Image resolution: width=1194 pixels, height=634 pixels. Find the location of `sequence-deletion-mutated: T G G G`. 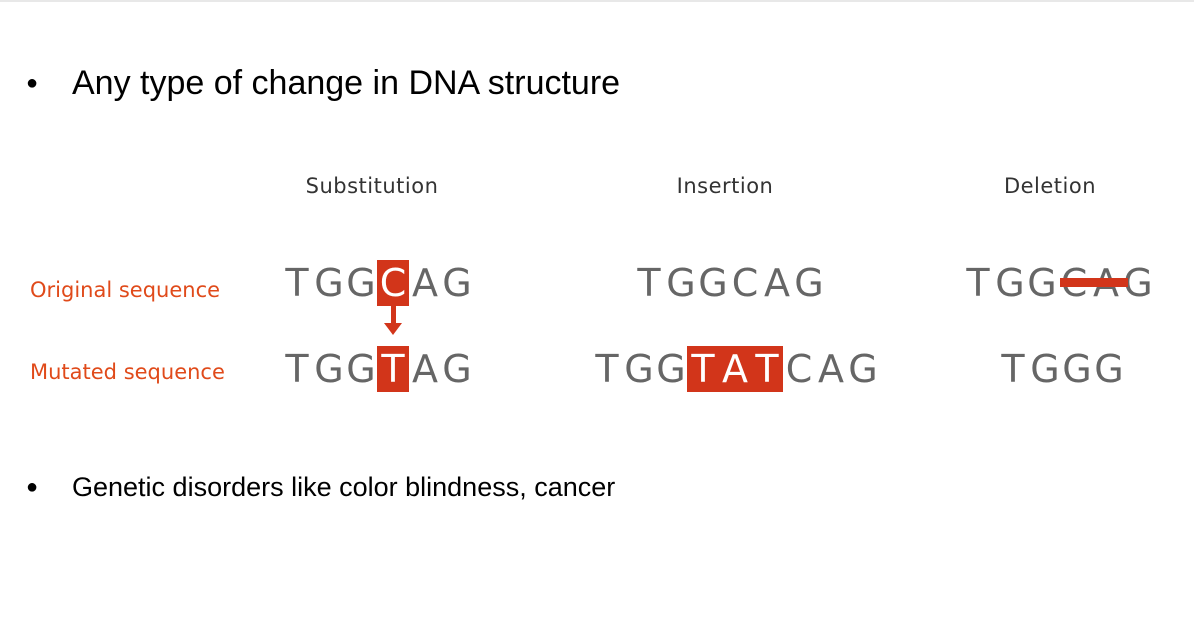

sequence-deletion-mutated: T G G G is located at coordinates (1061, 369).